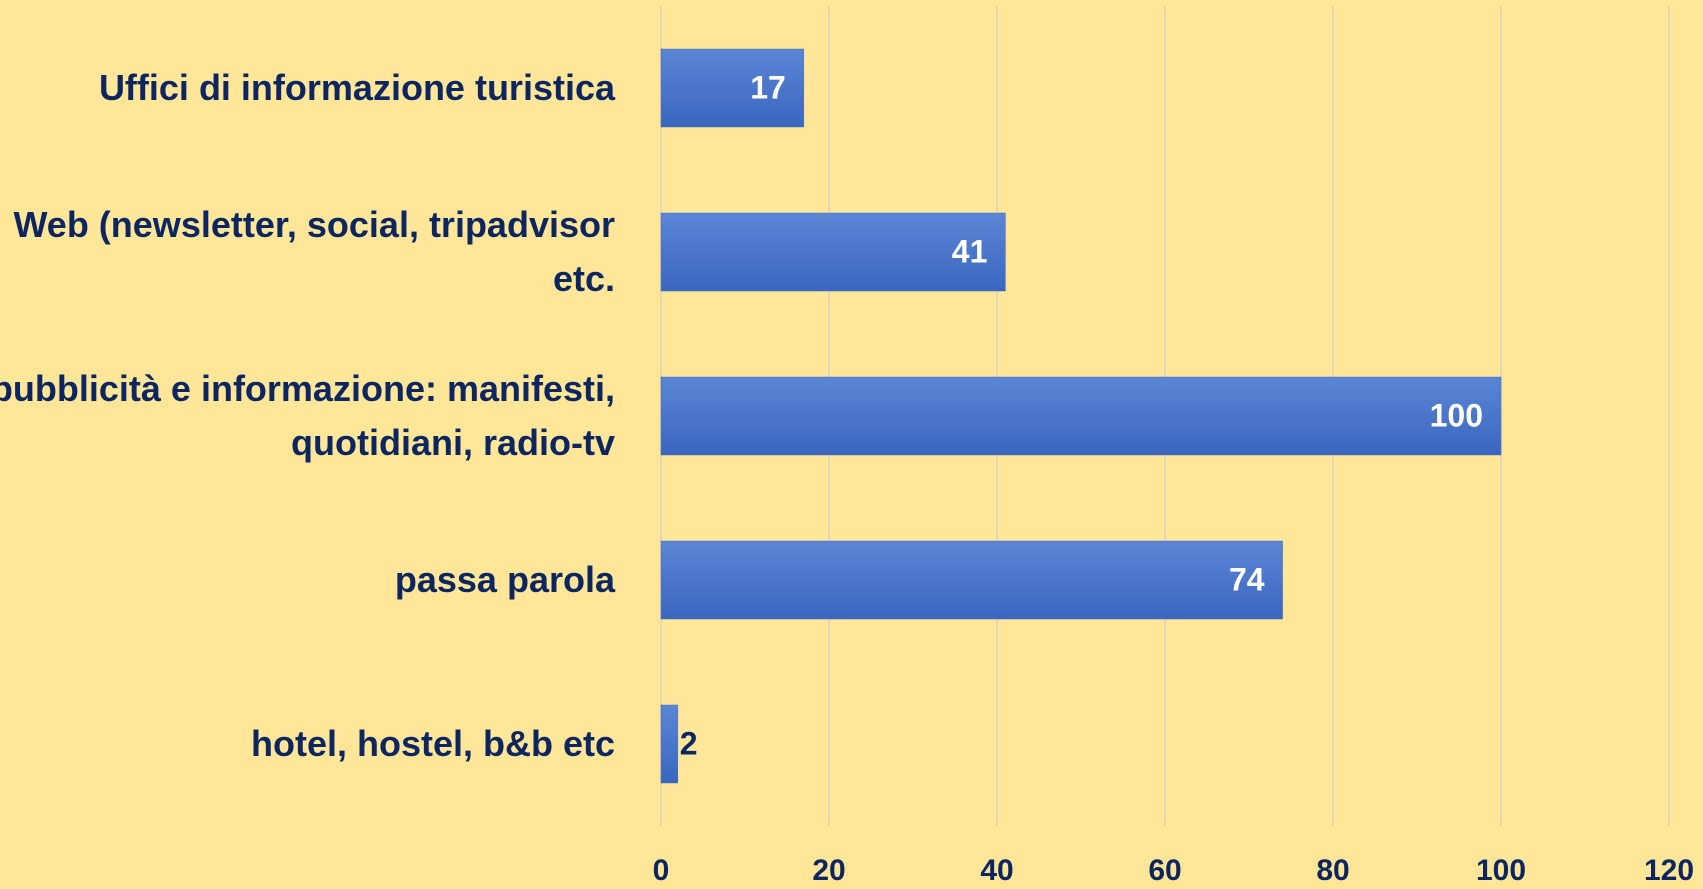 The image size is (1703, 889). Describe the element at coordinates (356, 87) in the screenshot. I see `y-tick-label: Uffici di informazione turistica` at that location.